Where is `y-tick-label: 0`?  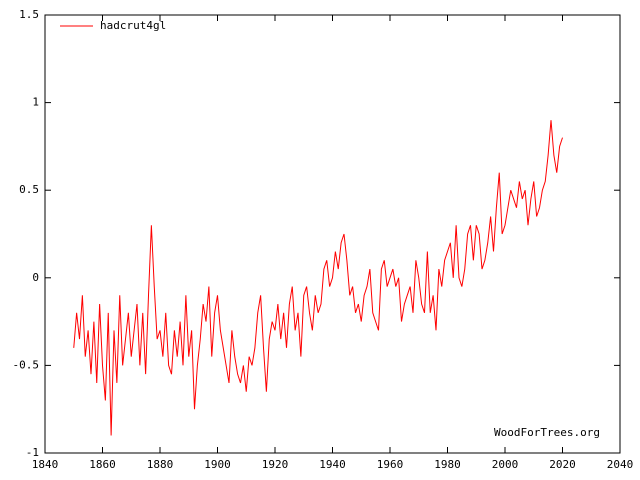
y-tick-label: 0 is located at coordinates (35, 277).